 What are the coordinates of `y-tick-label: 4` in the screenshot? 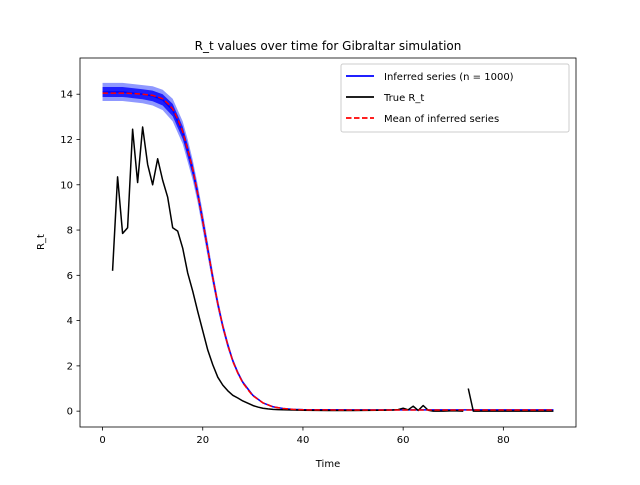 It's located at (70, 321).